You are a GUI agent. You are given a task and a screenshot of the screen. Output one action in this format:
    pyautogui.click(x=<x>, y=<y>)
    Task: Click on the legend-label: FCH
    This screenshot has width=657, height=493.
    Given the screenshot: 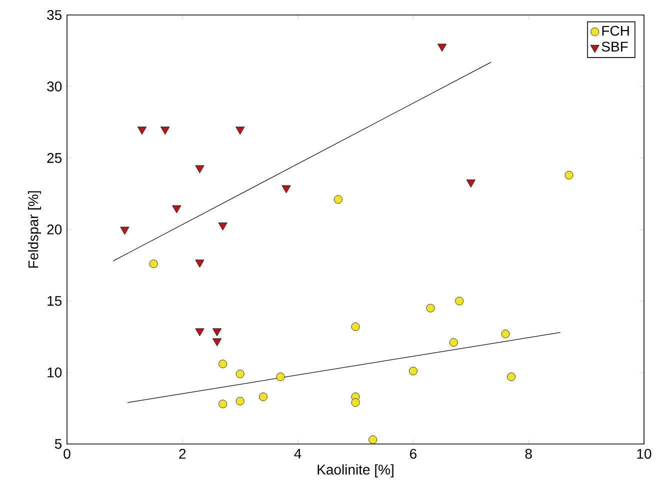 What is the action you would take?
    pyautogui.click(x=615, y=31)
    